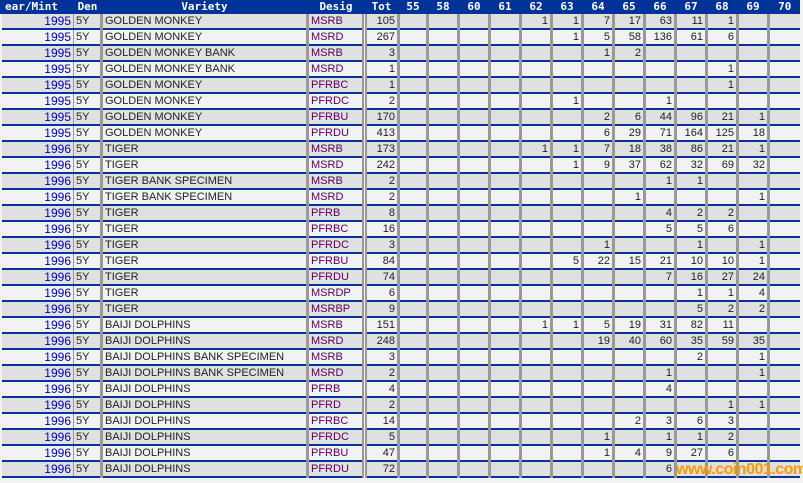 This screenshot has width=803, height=483. I want to click on table-row: 1996 5Y TIGER PFRB 8 4 2 2, so click(400, 213).